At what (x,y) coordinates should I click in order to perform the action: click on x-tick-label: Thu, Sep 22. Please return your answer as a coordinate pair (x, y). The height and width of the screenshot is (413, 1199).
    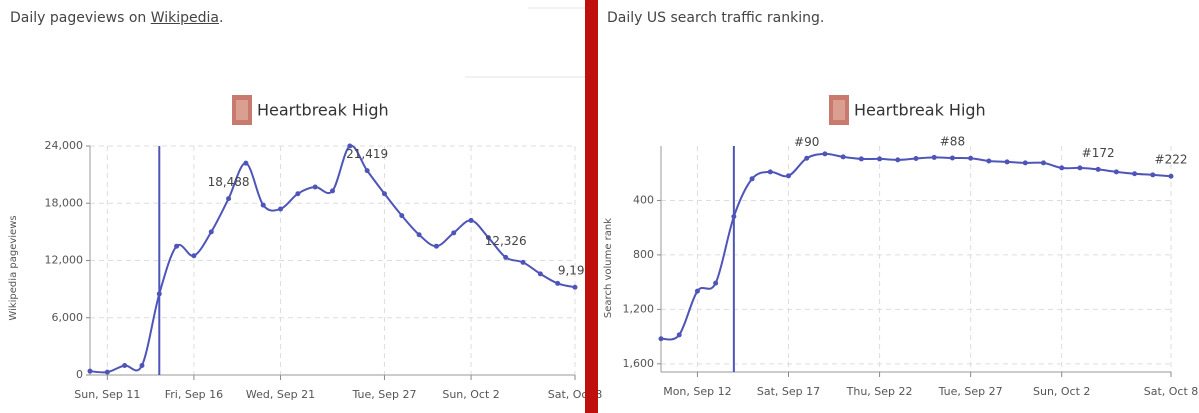
    Looking at the image, I should click on (879, 391).